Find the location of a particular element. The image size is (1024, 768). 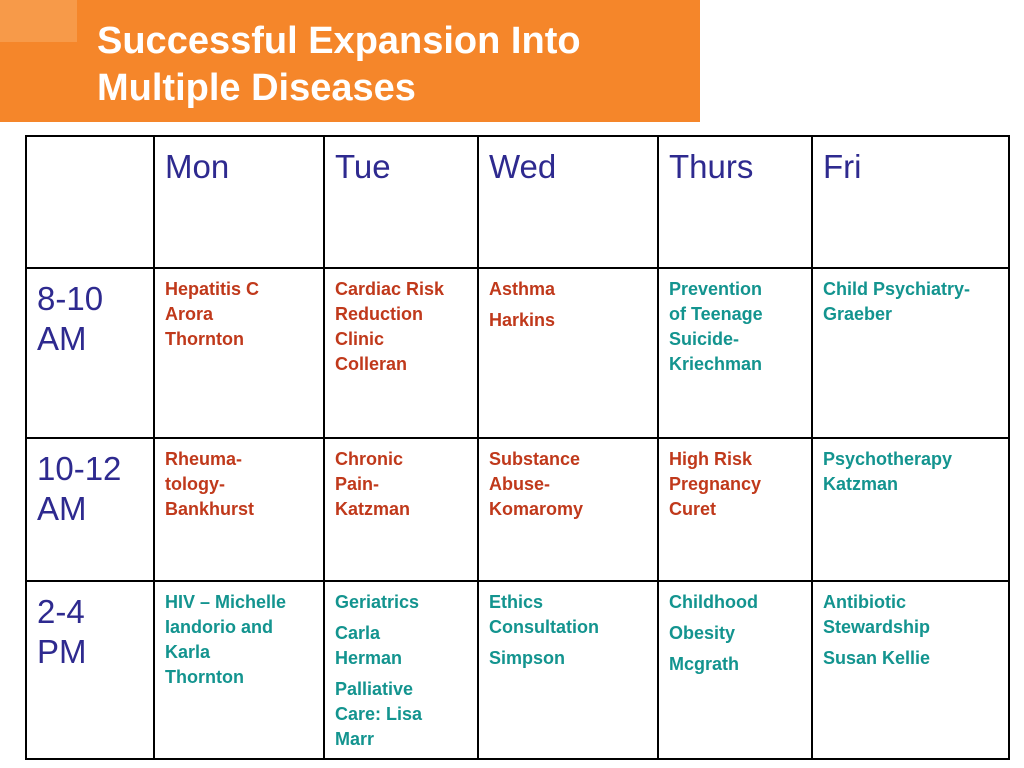

clinic-text: Ethics is located at coordinates (516, 602).